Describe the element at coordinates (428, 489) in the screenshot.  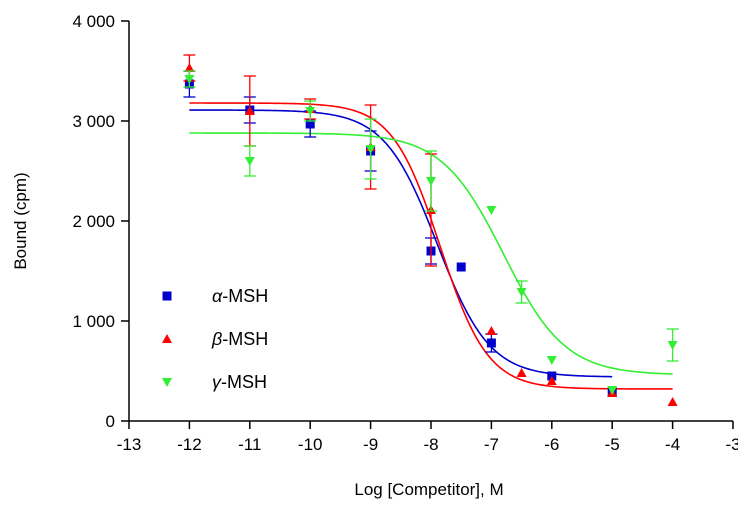
I see `x-axis-title: Log [Competitor], M` at that location.